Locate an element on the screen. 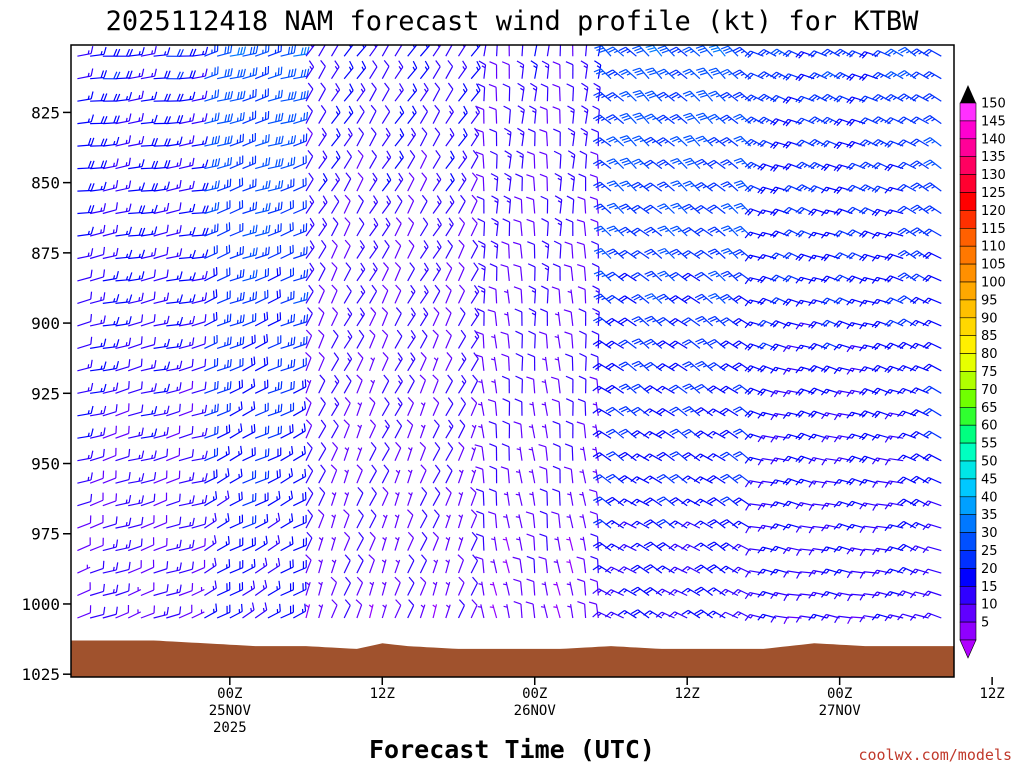 The height and width of the screenshot is (768, 1024). colorbar-label: 5 is located at coordinates (985, 623).